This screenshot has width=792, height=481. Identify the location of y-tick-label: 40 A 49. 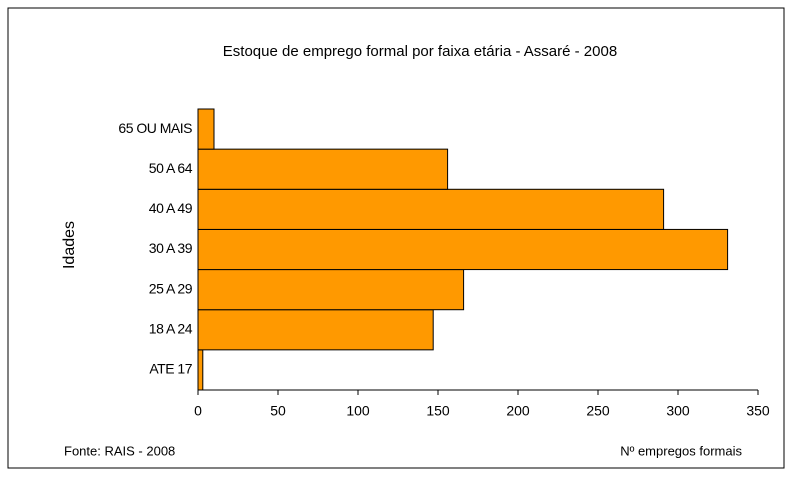
(171, 208).